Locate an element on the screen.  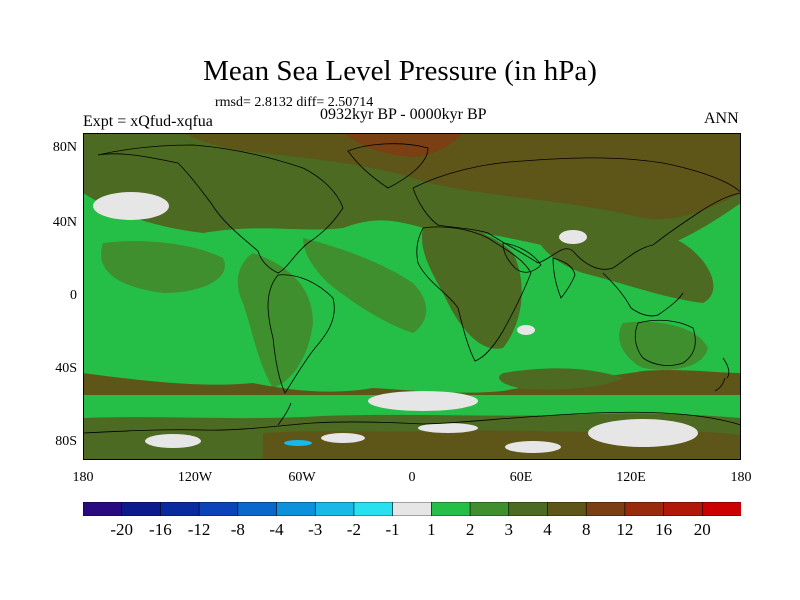
x-tick-60w: 60W is located at coordinates (302, 477).